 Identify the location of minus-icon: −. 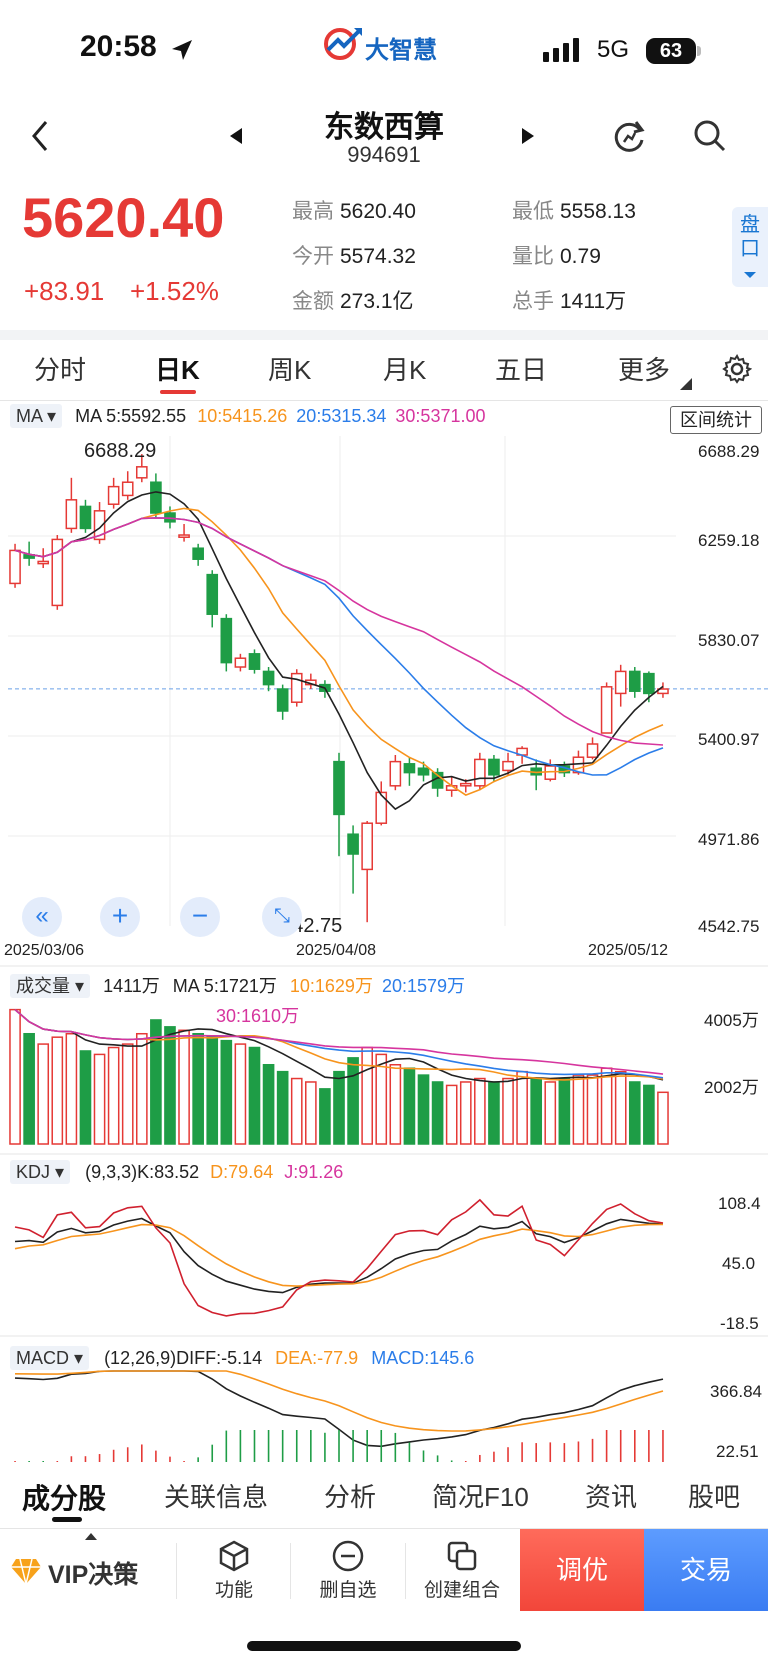
(200, 915).